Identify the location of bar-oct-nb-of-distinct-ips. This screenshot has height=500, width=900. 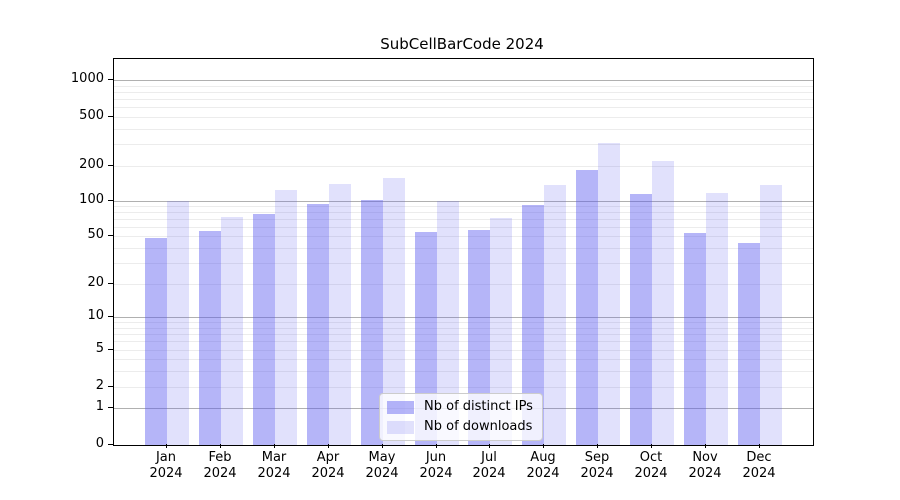
(641, 319).